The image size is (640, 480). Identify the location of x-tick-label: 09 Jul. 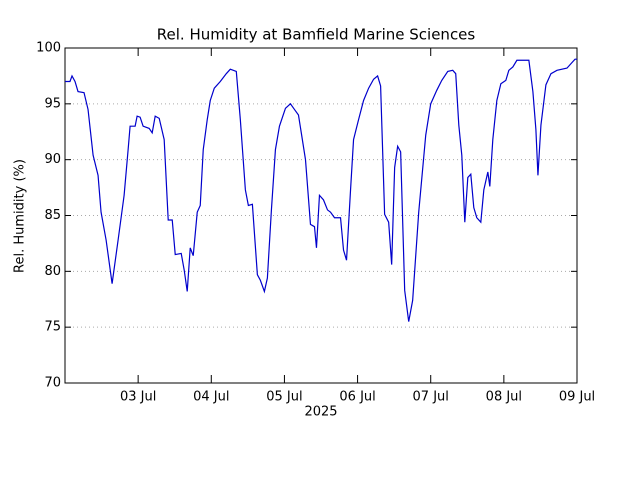
(577, 397).